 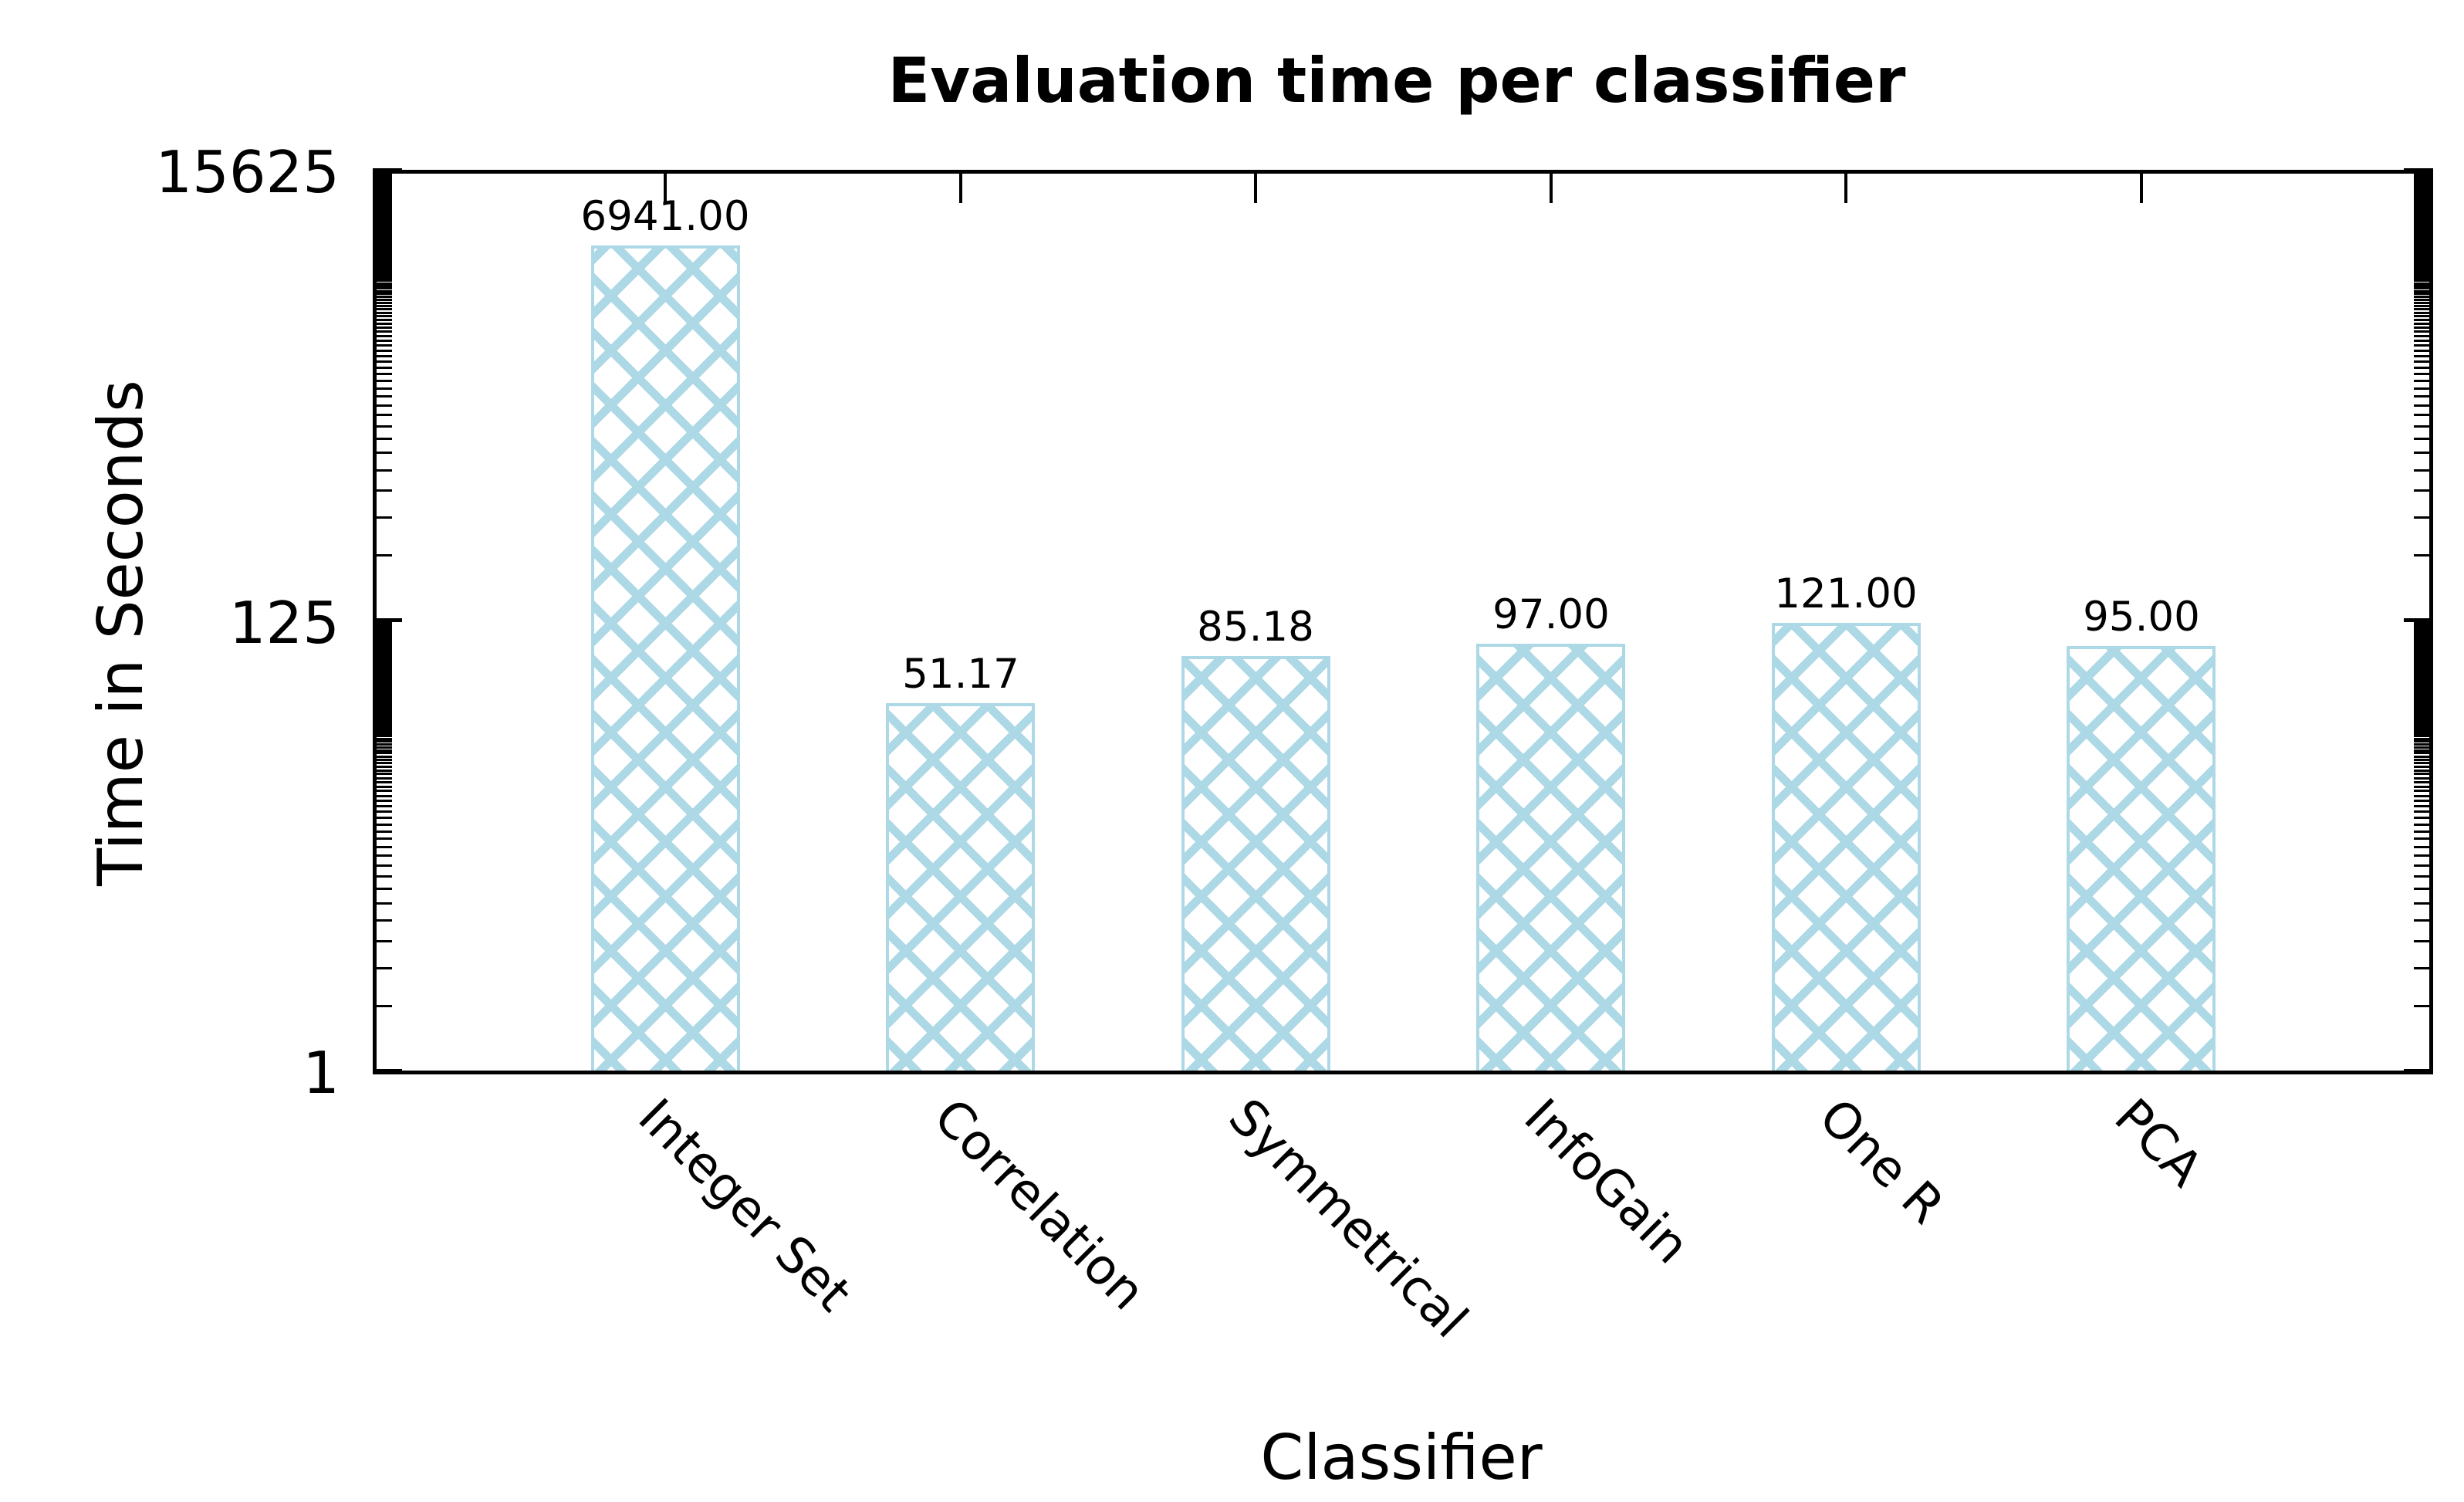 What do you see at coordinates (1255, 864) in the screenshot?
I see `bar` at bounding box center [1255, 864].